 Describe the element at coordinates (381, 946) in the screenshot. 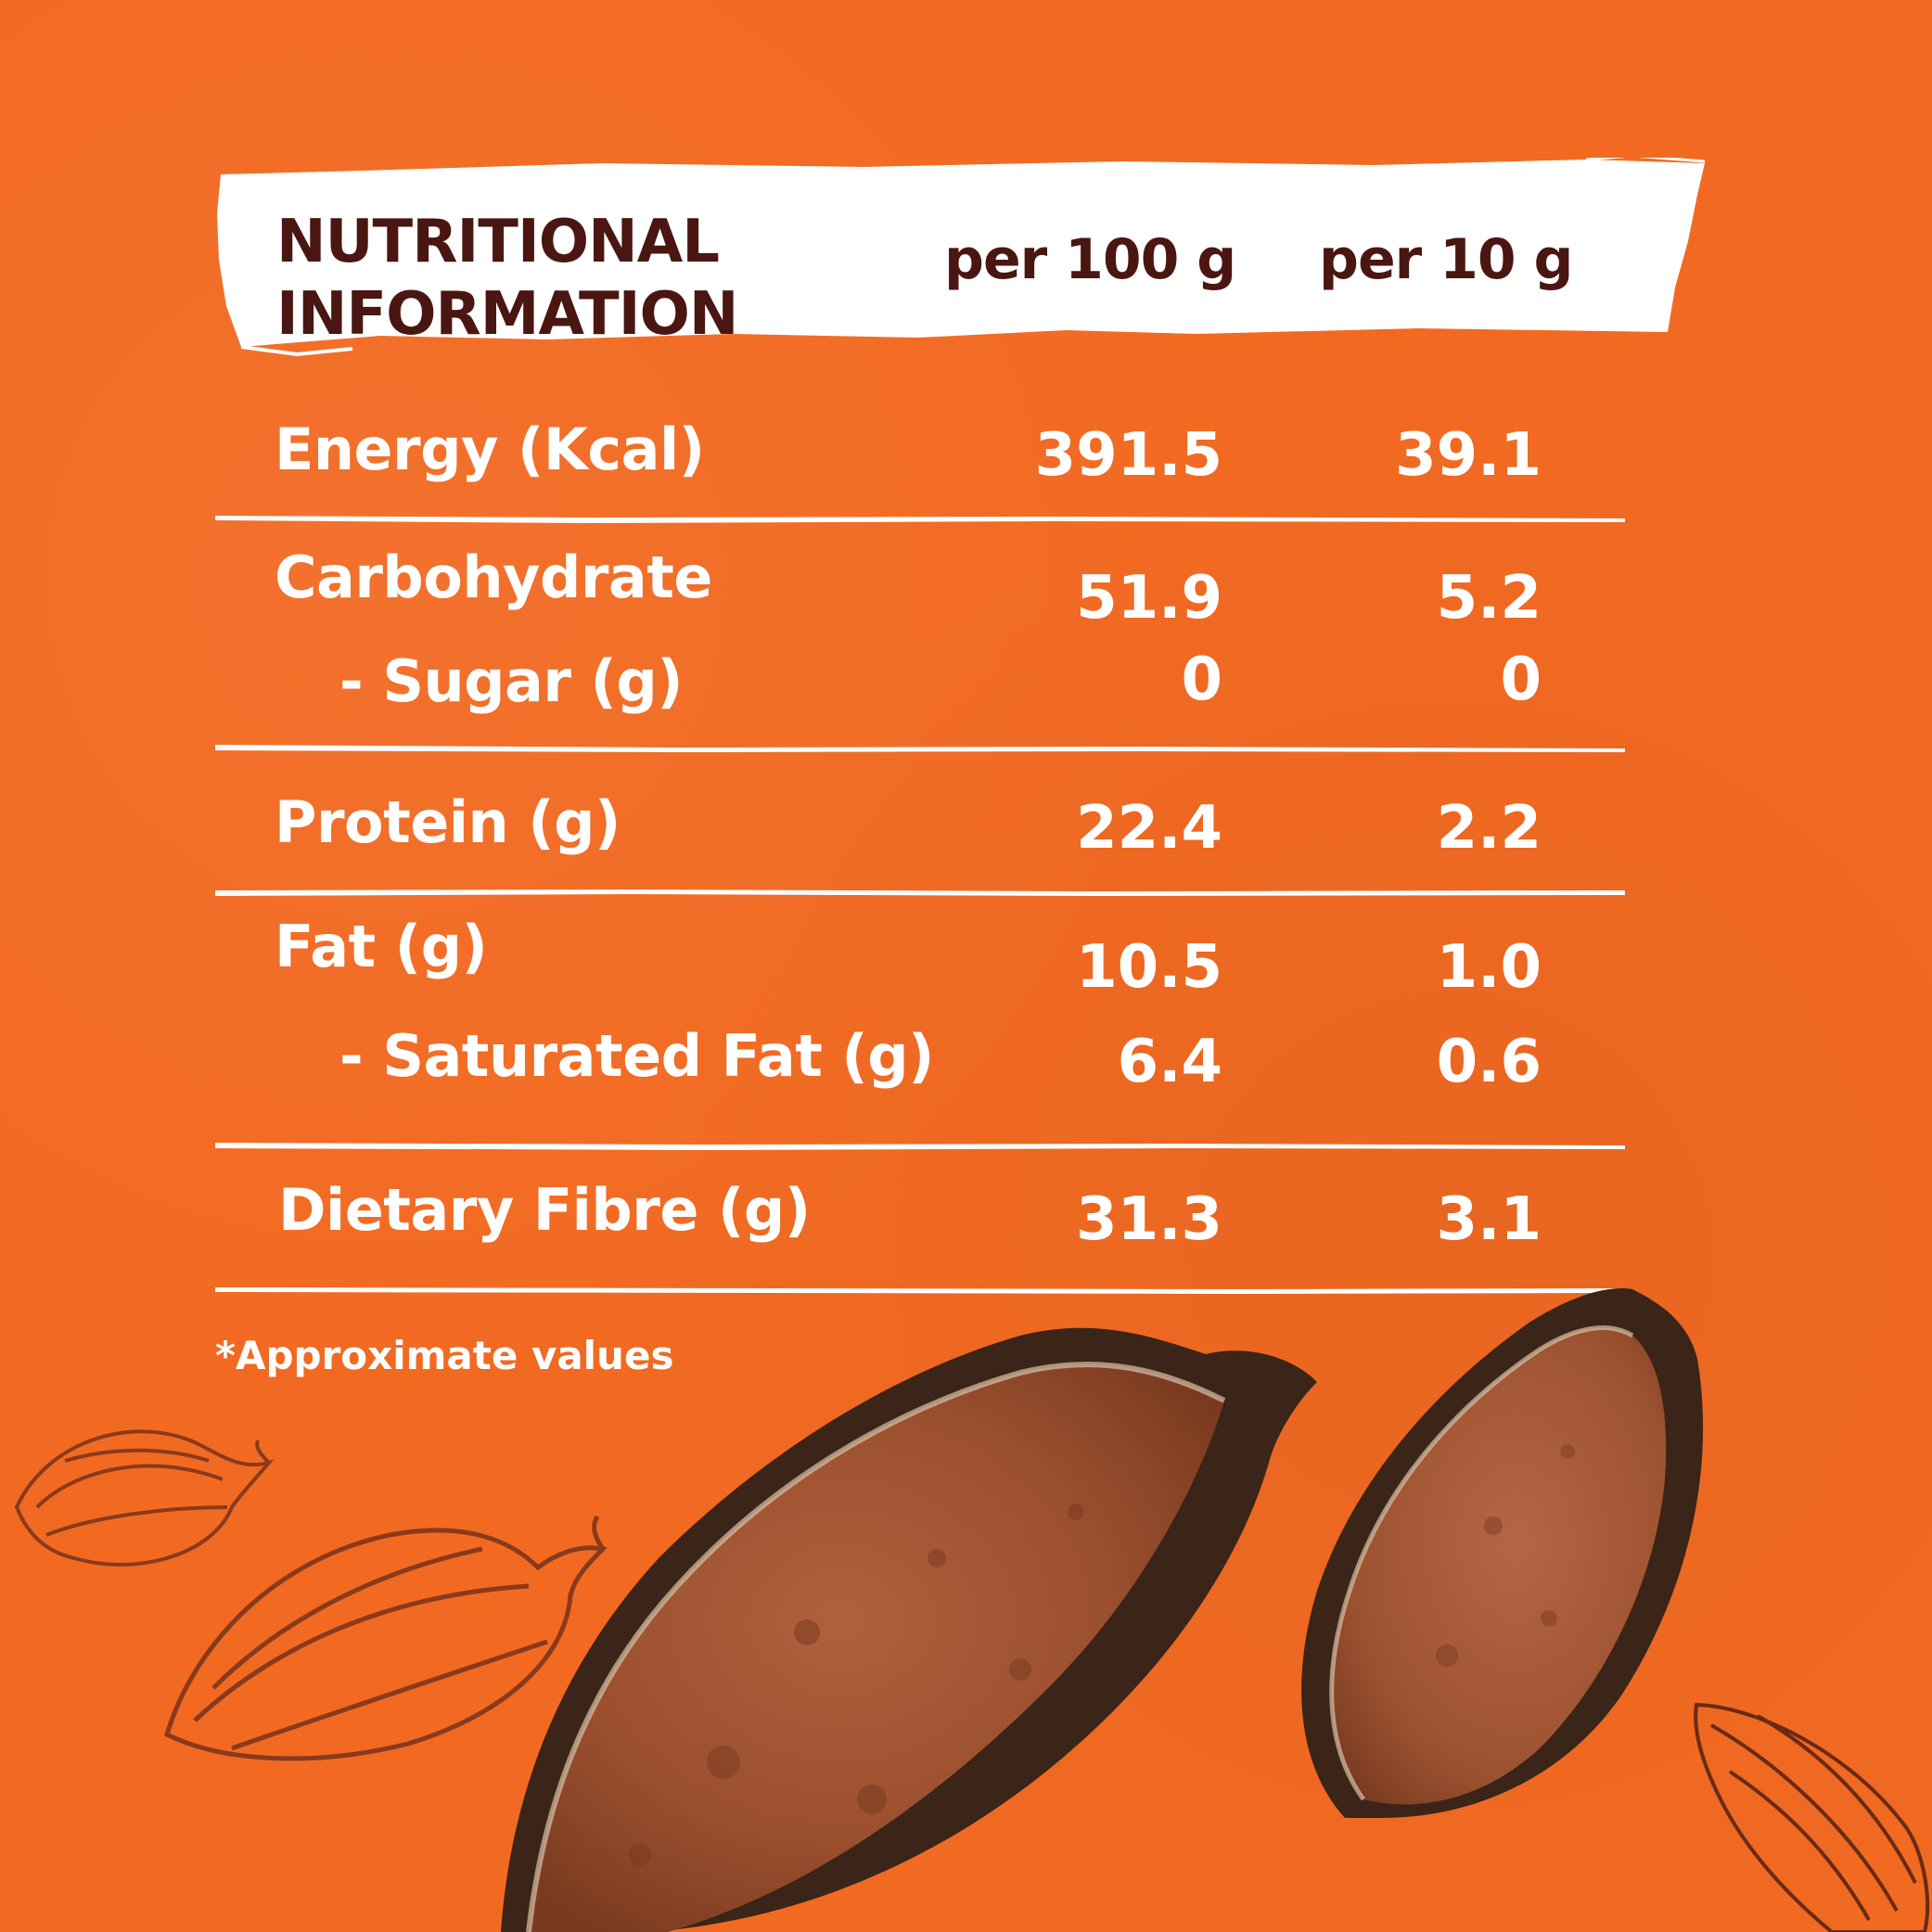

I see `row-label-fat: Fat (g)` at that location.